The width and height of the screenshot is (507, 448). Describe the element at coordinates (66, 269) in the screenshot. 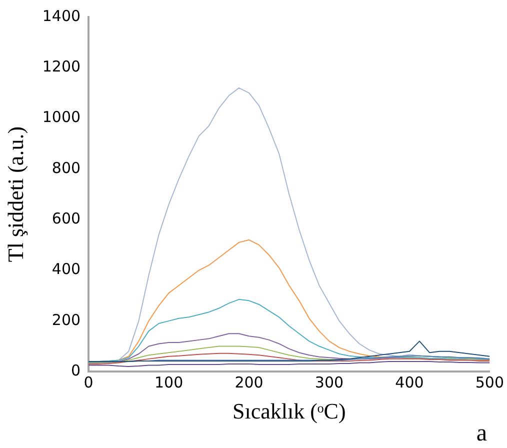

I see `y-tick-label: 400` at that location.